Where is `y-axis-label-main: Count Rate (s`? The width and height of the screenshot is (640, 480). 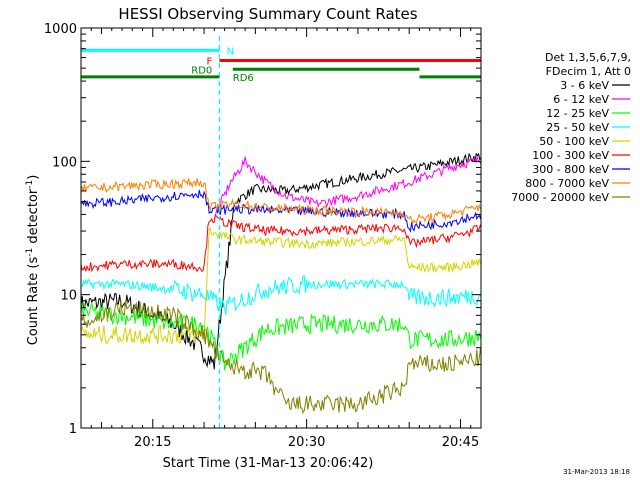 y-axis-label-main: Count Rate (s is located at coordinates (33, 301).